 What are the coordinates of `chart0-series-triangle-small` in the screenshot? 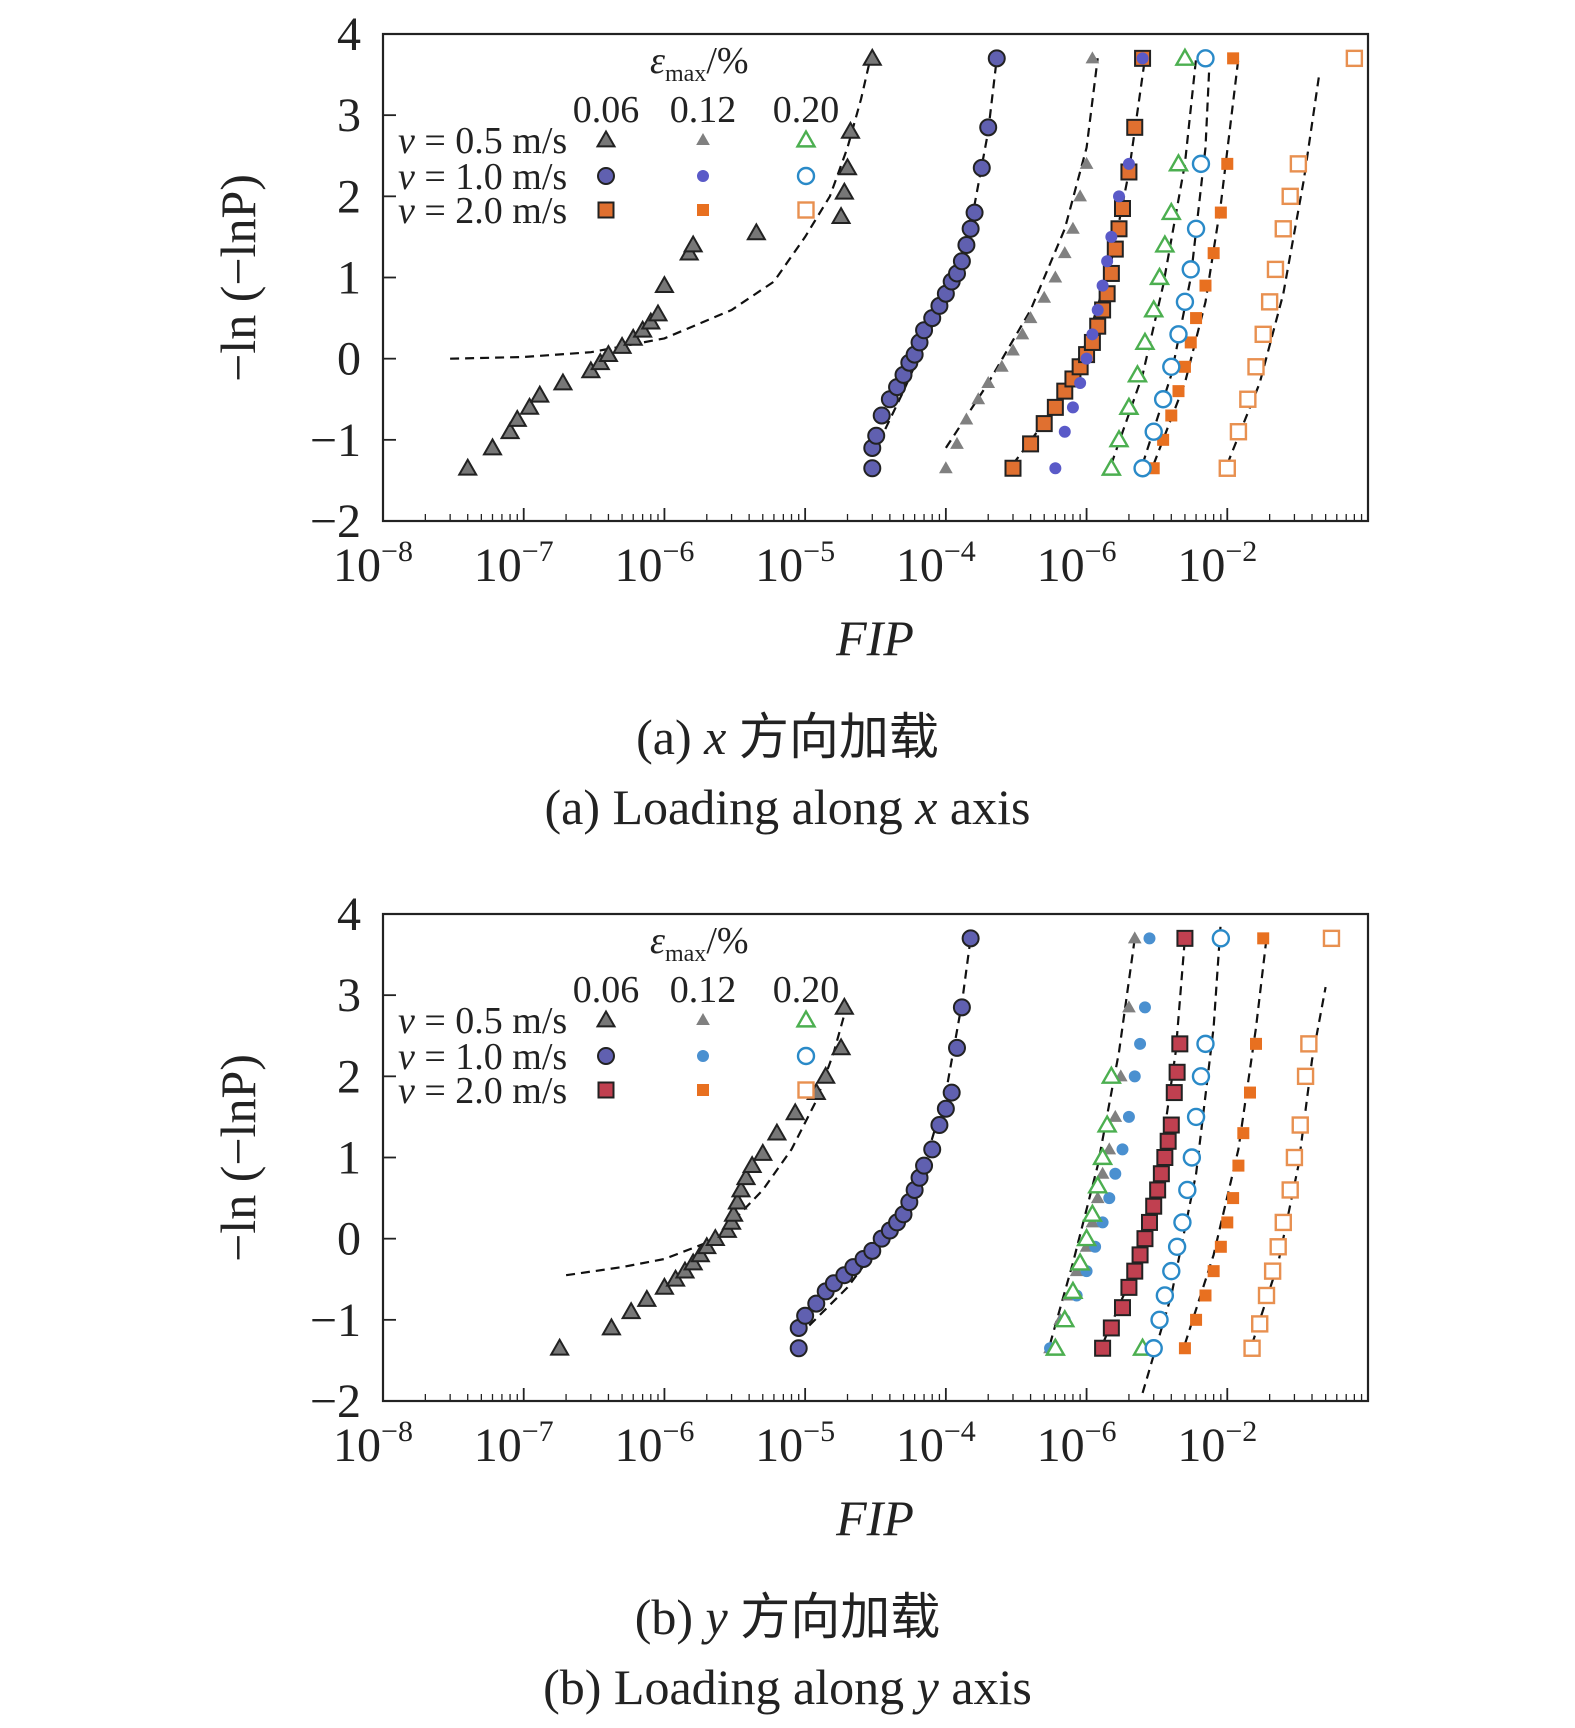 It's located at (1019, 262).